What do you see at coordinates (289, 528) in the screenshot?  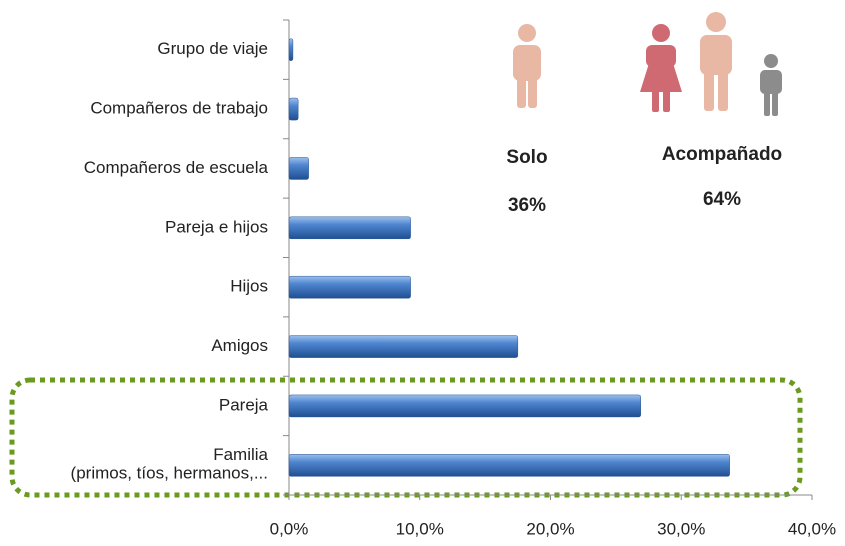 I see `x-tick-label: 0,0%` at bounding box center [289, 528].